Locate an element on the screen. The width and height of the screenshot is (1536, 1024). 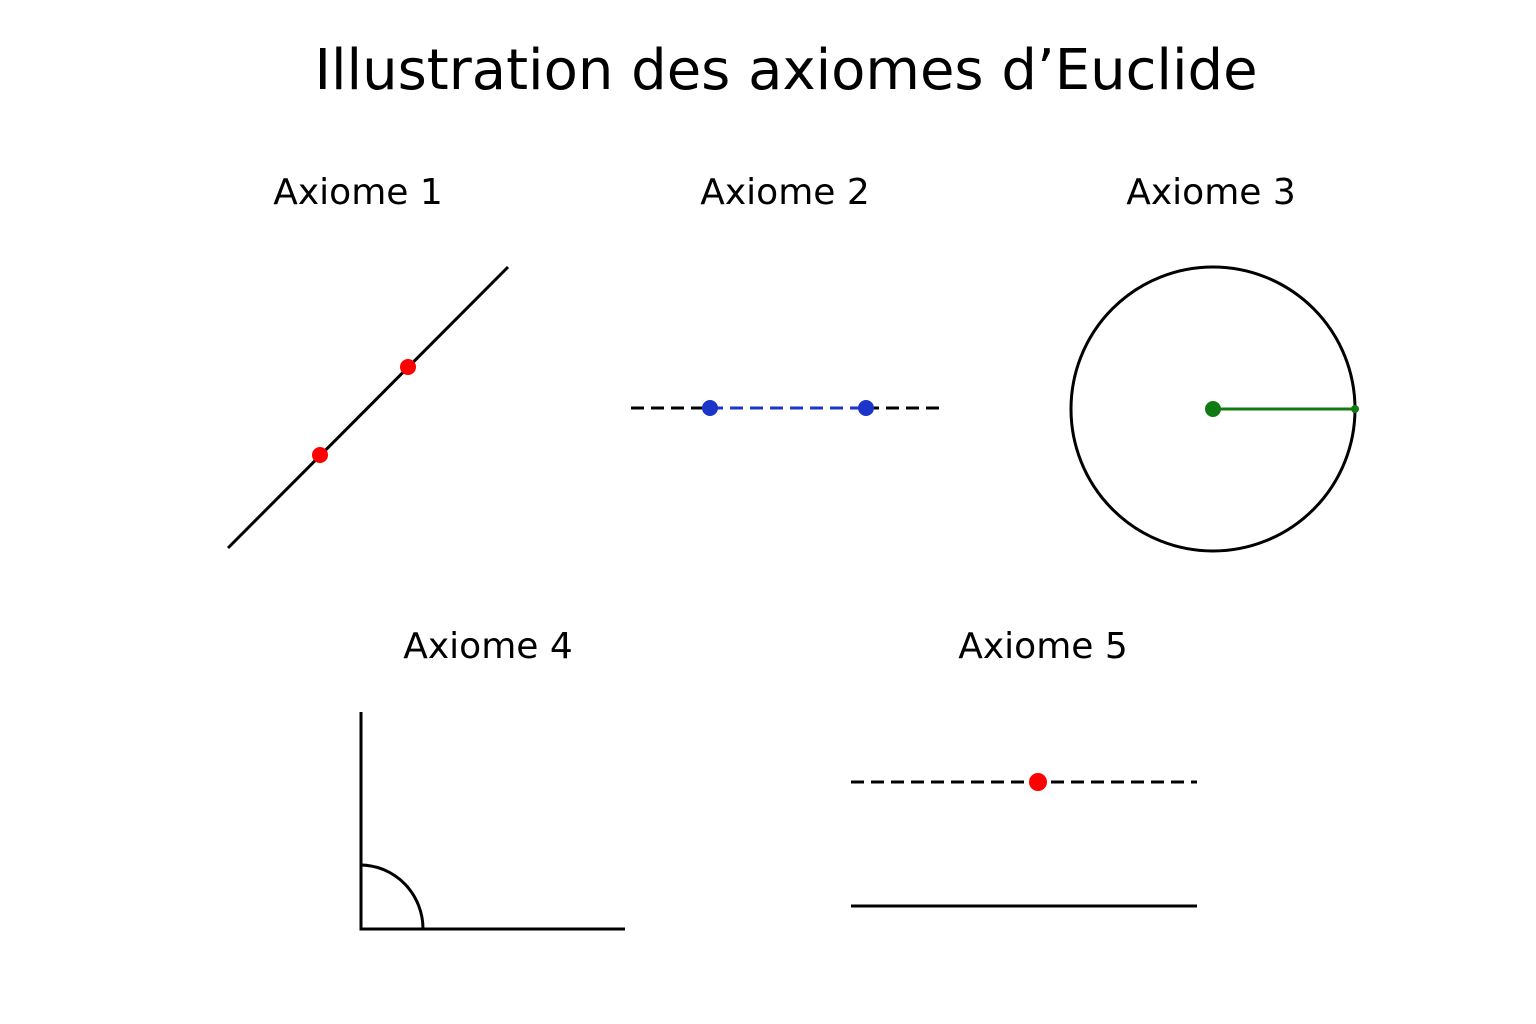
axiom-4-figure is located at coordinates (492, 821).